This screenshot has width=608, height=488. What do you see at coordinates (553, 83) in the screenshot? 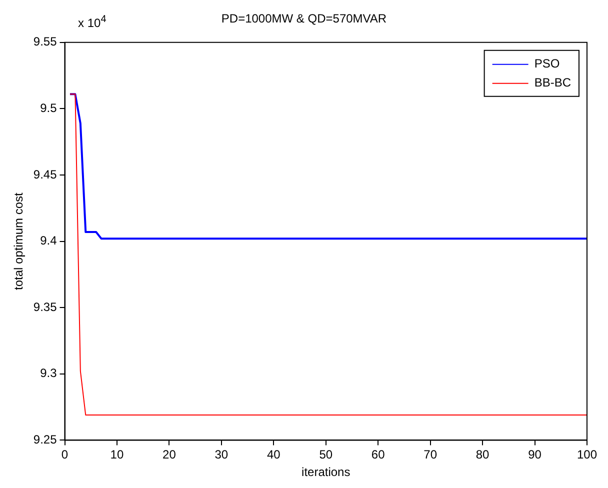
I see `legend-label: BB-BC` at bounding box center [553, 83].